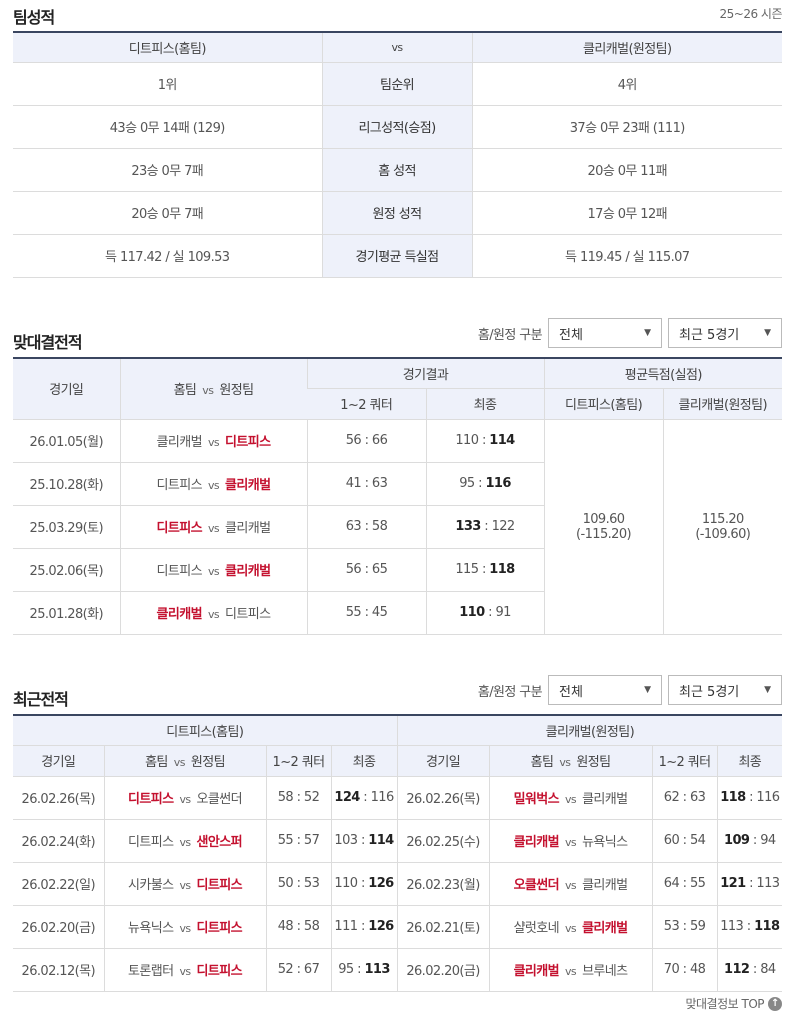 The image size is (788, 1021). What do you see at coordinates (503, 526) in the screenshot?
I see `away-score: 122` at bounding box center [503, 526].